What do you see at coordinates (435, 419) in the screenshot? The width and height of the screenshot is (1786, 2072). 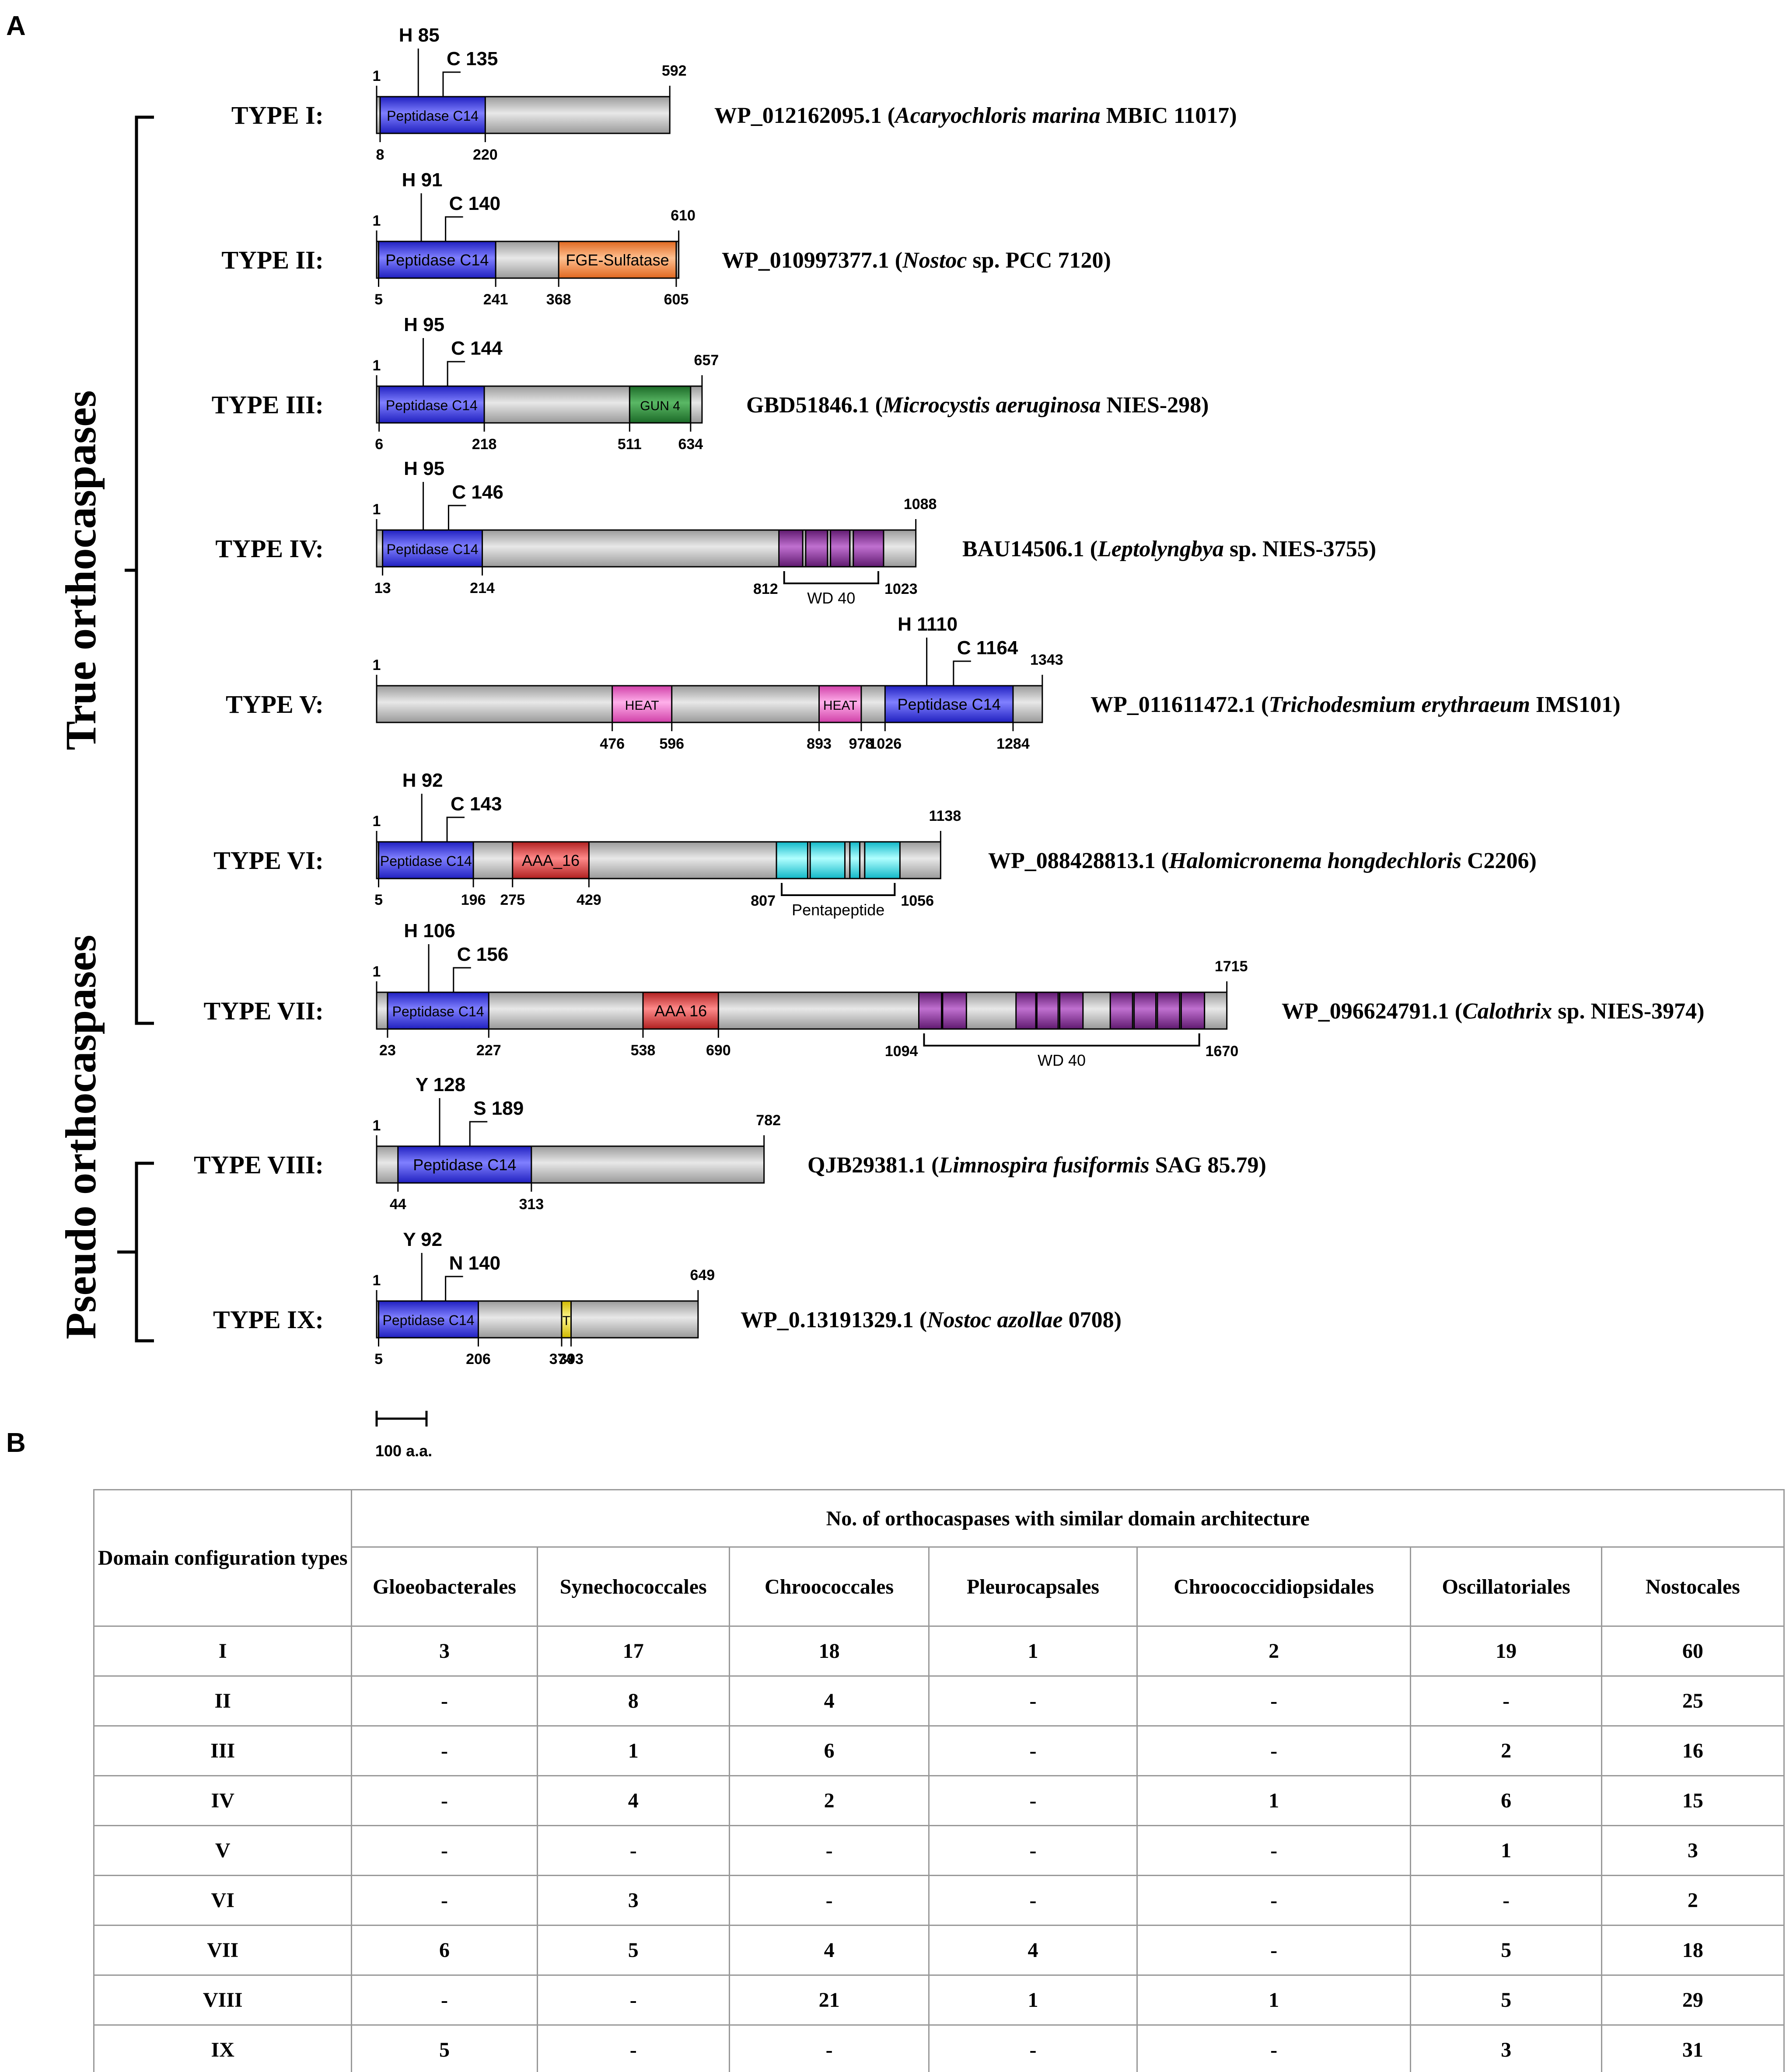 I see `peptidase-c14-domain: Peptidase C14 6 218` at bounding box center [435, 419].